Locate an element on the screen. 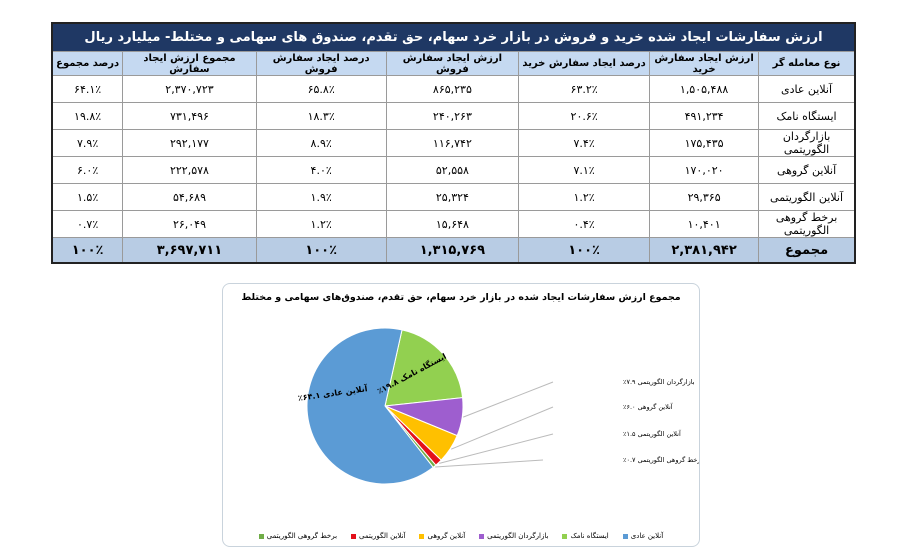 The height and width of the screenshot is (558, 900). legend-item: بازارگردان الگوریتمی is located at coordinates (513, 536).